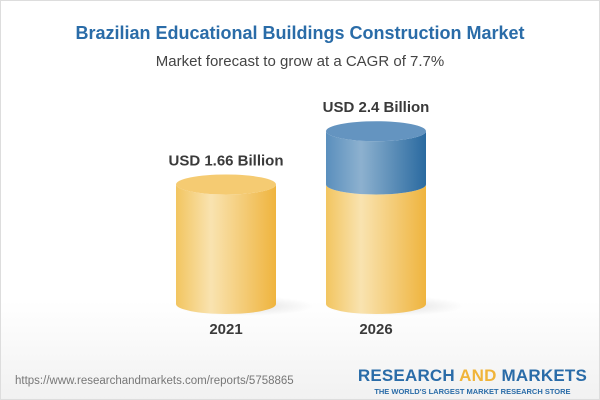 Image resolution: width=600 pixels, height=400 pixels. Describe the element at coordinates (408, 375) in the screenshot. I see `logo-text: RESEARCH` at that location.